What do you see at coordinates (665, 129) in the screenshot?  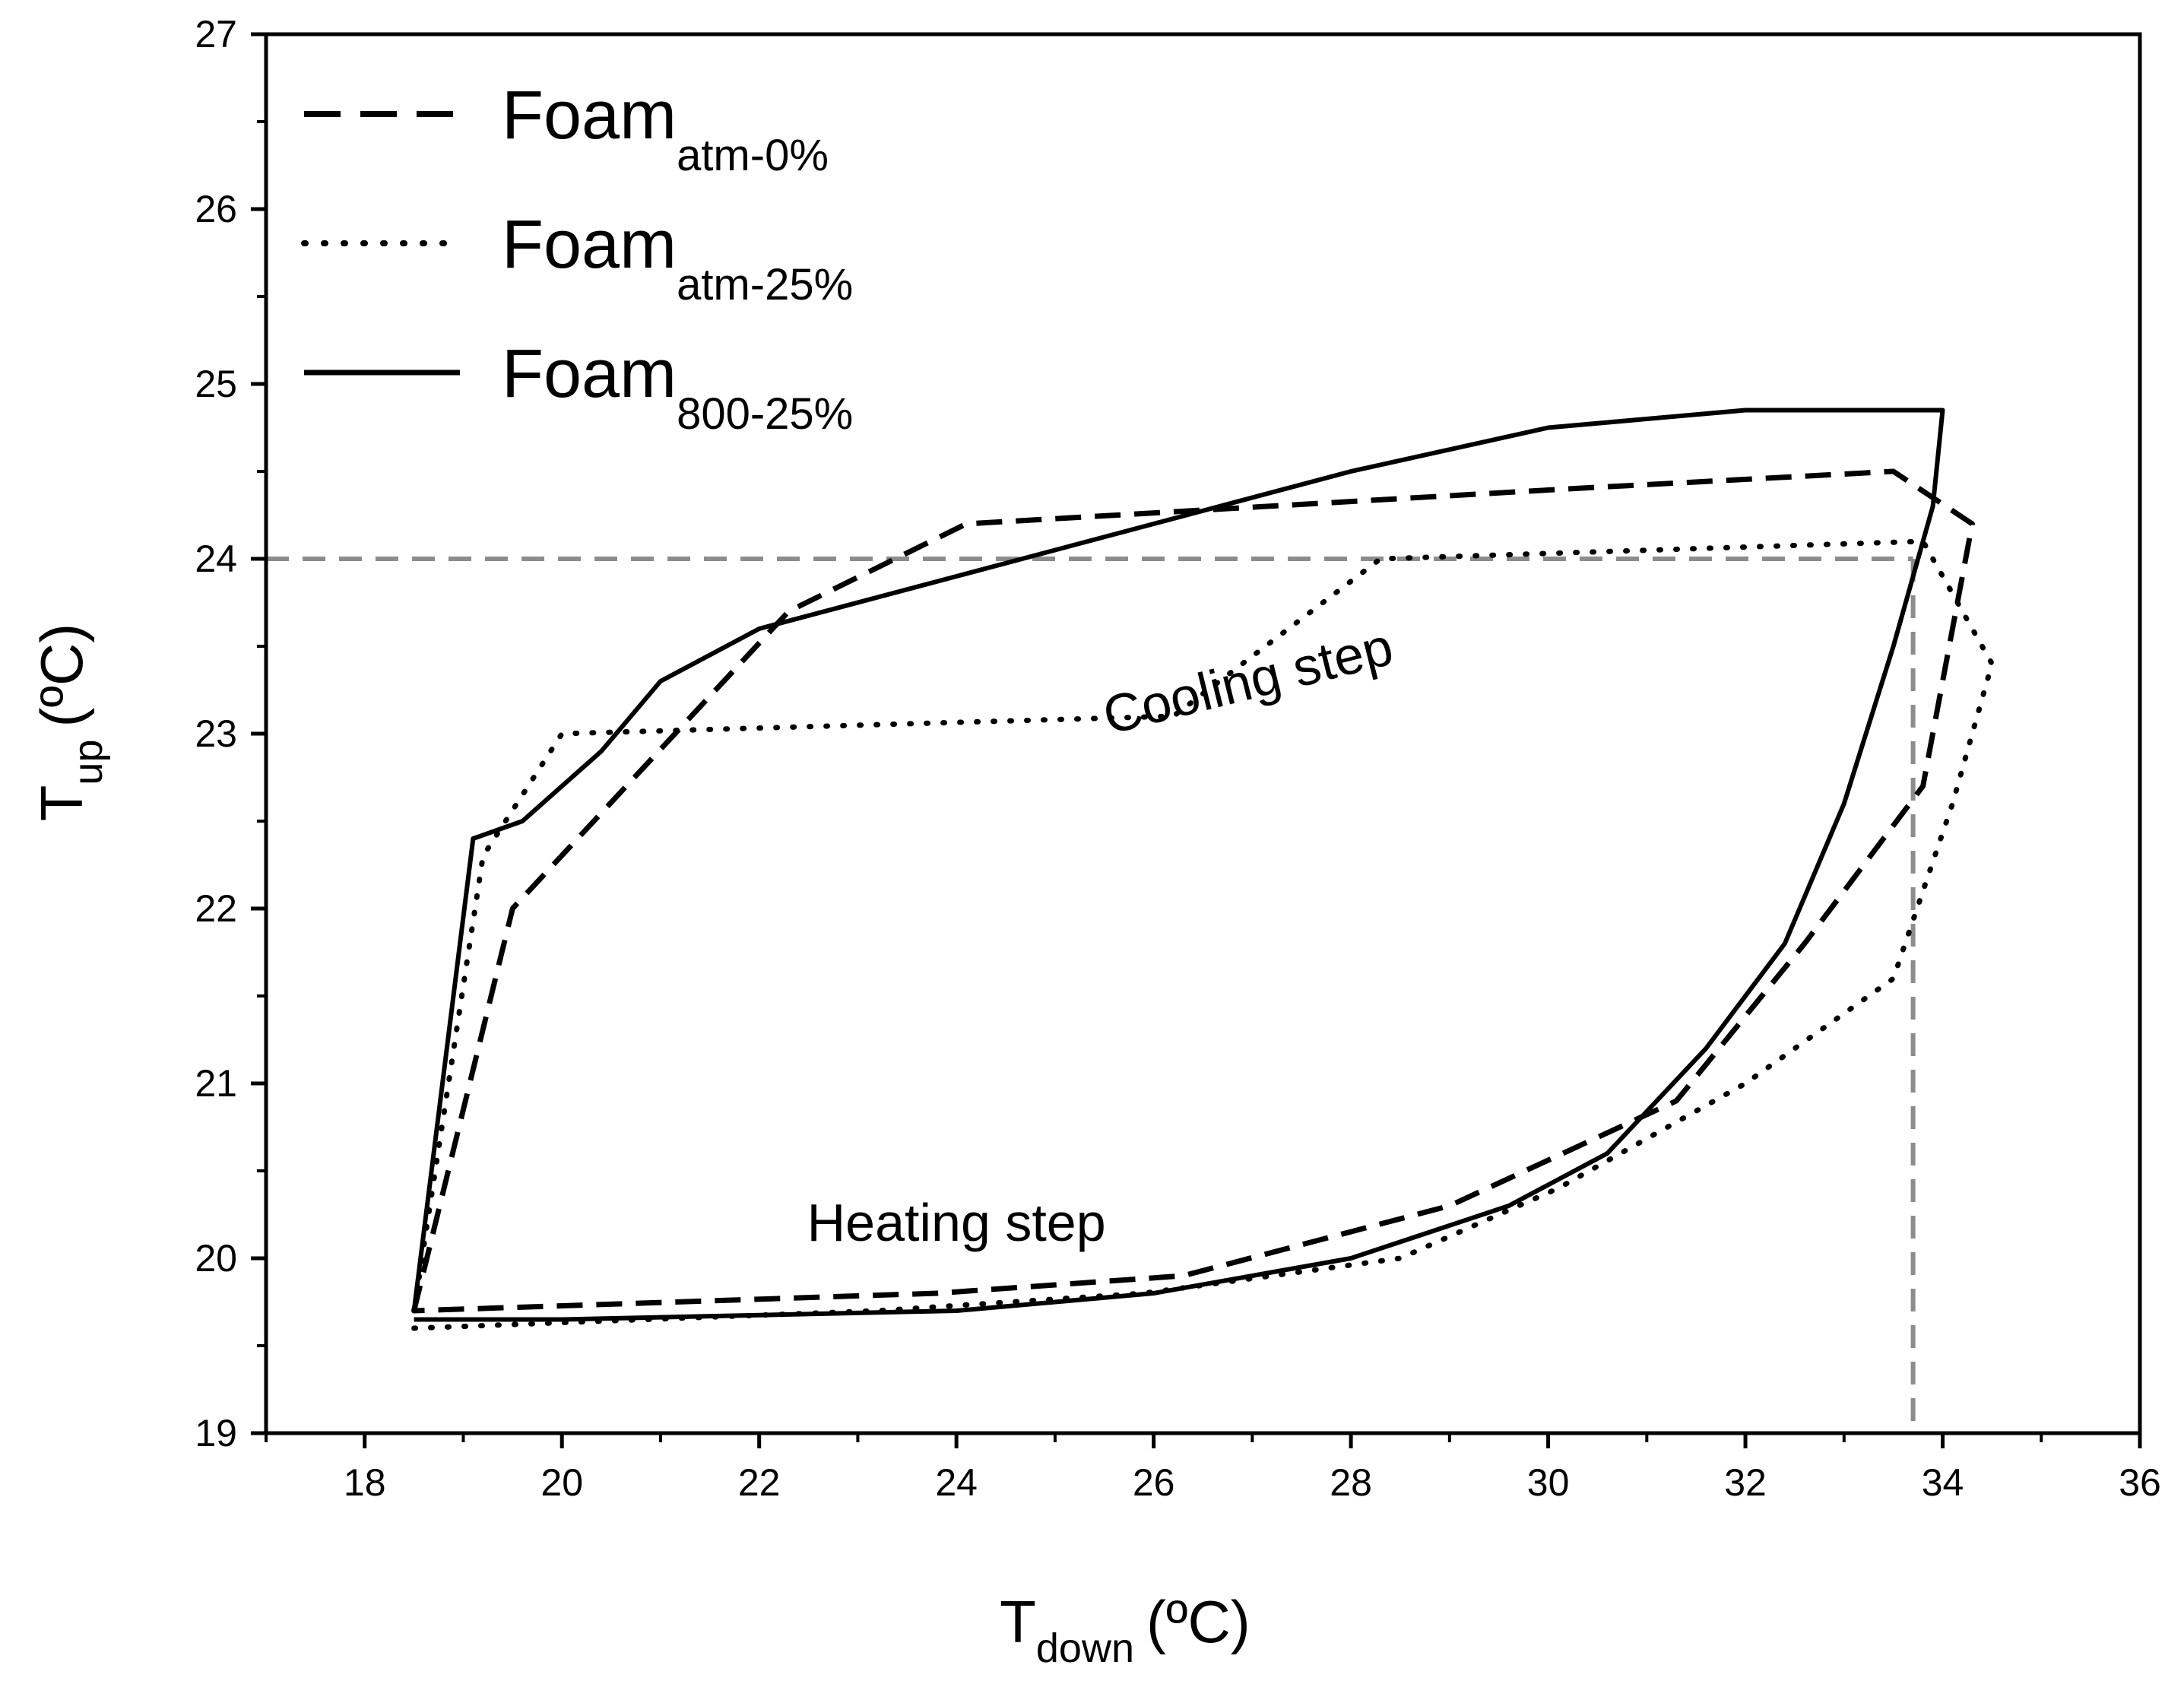 I see `legend-label: Foamatm-0%` at bounding box center [665, 129].